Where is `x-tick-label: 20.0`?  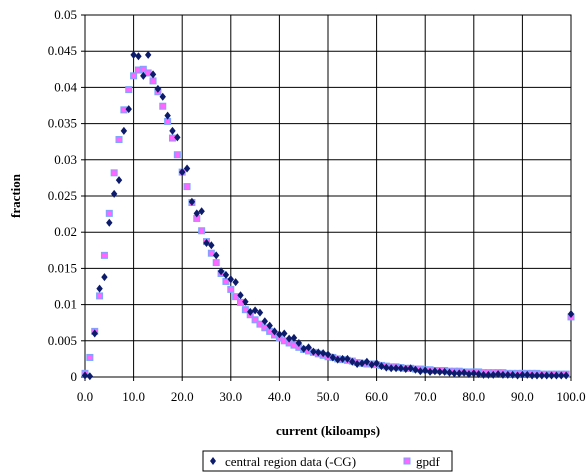
x-tick-label: 20.0 is located at coordinates (182, 396).